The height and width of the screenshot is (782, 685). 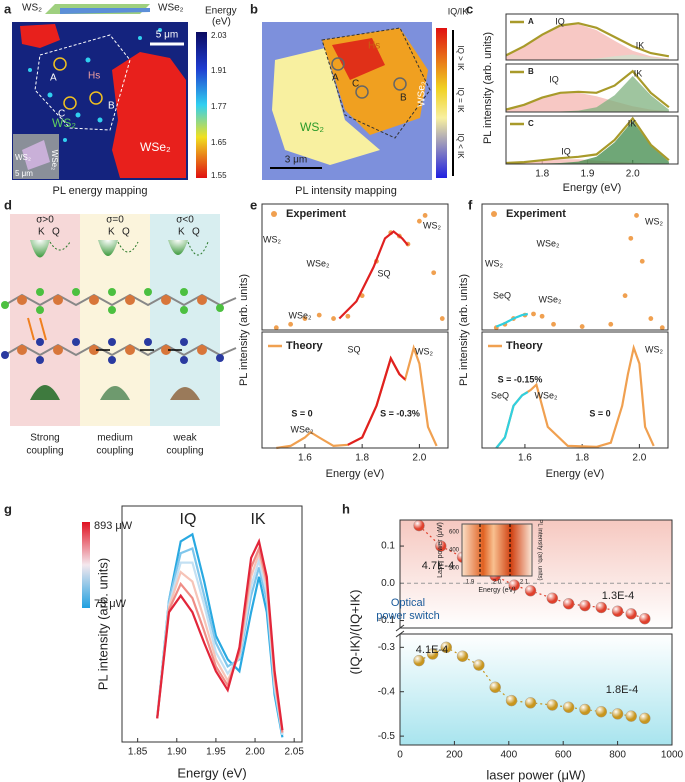 What do you see at coordinates (119, 301) in the screenshot?
I see `lattice-top` at bounding box center [119, 301].